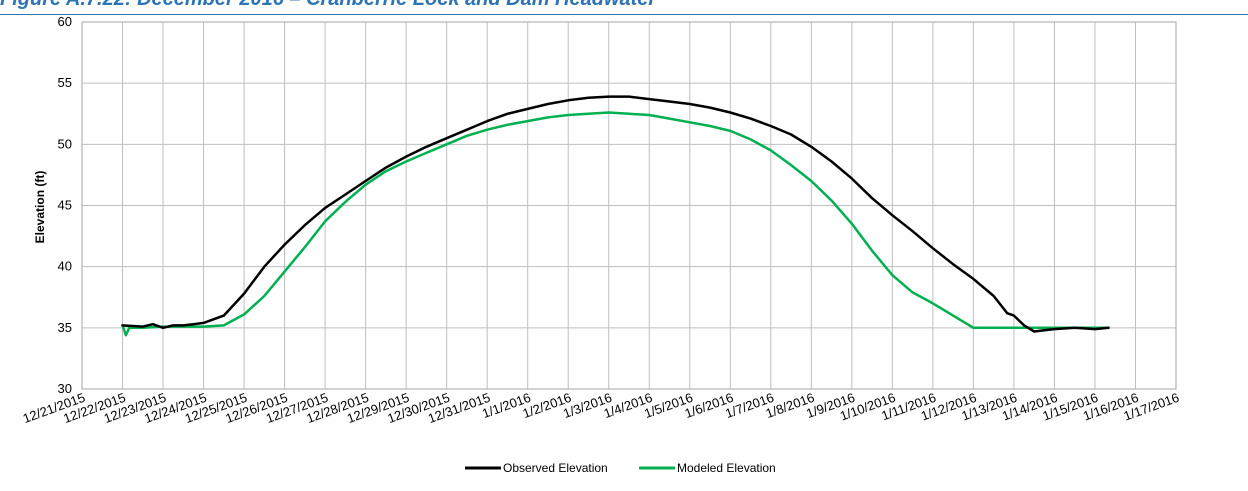 The width and height of the screenshot is (1248, 491). Describe the element at coordinates (624, 14) in the screenshot. I see `title-underline` at that location.